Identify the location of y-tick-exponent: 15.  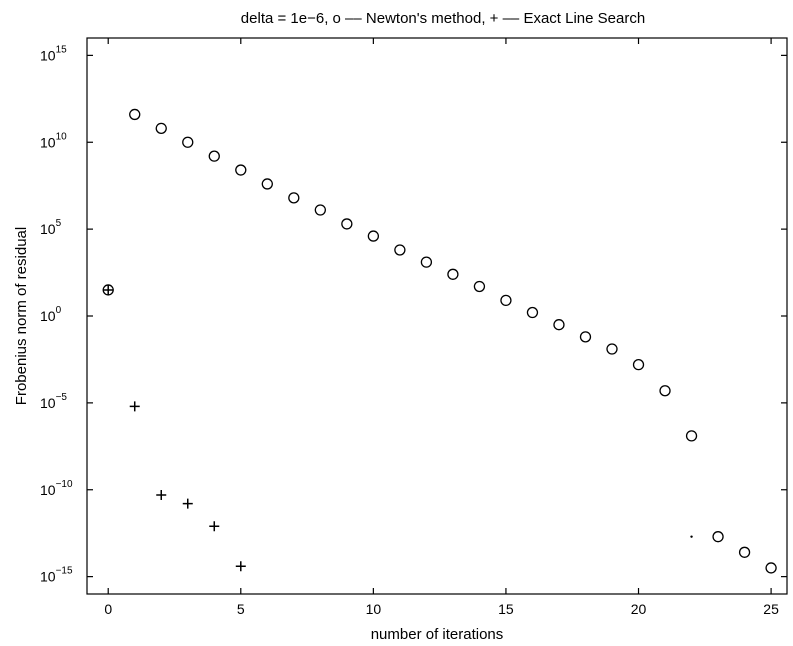
(62, 49).